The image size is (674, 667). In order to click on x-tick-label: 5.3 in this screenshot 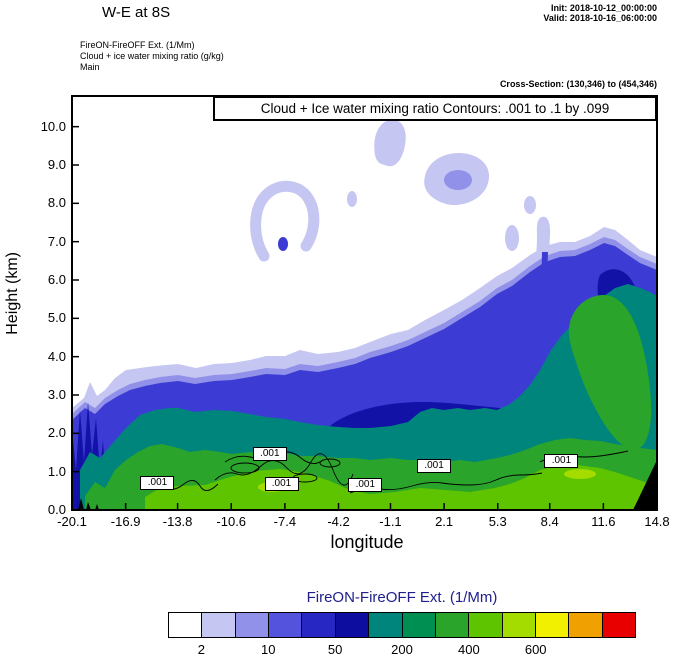, I will do `click(497, 521)`.